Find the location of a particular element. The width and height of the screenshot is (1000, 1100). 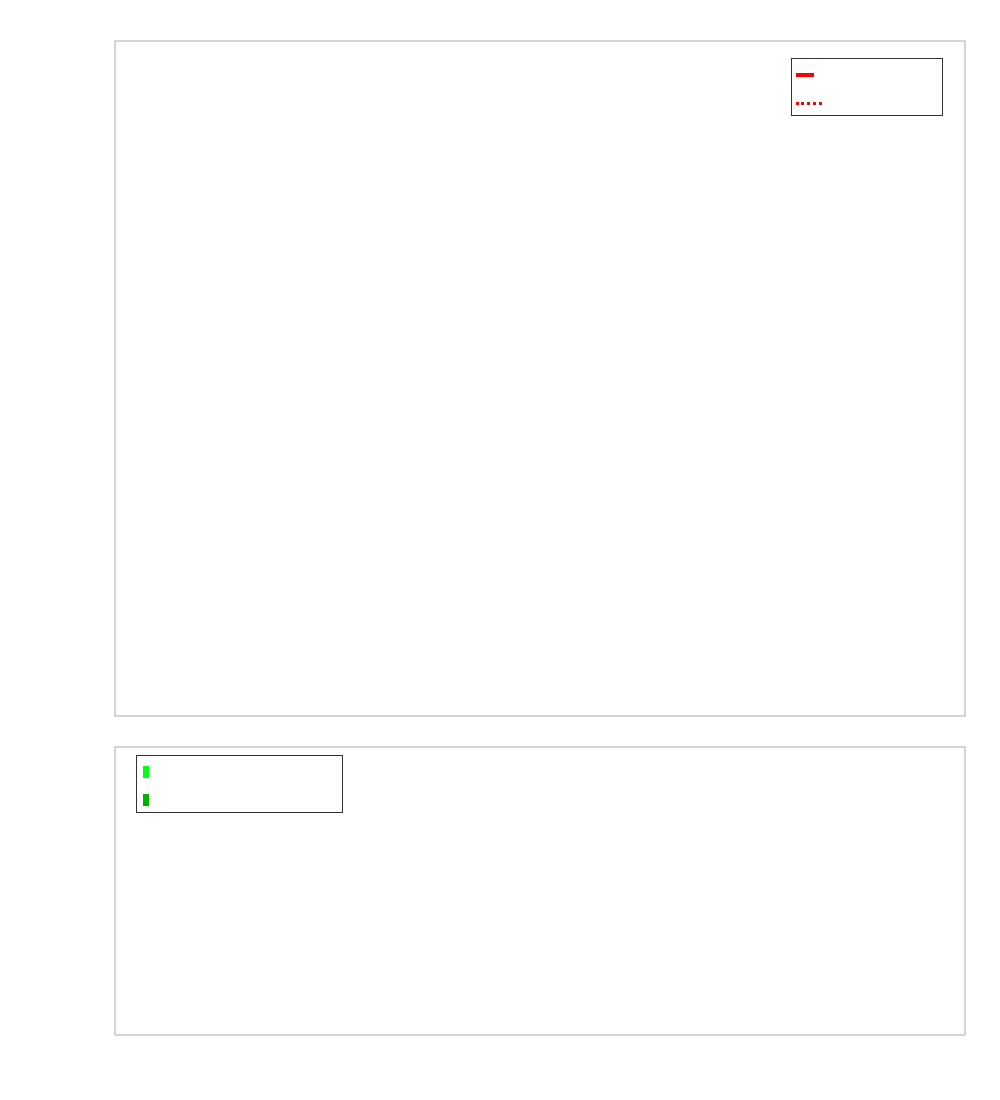

legend-item-participation is located at coordinates (867, 75).